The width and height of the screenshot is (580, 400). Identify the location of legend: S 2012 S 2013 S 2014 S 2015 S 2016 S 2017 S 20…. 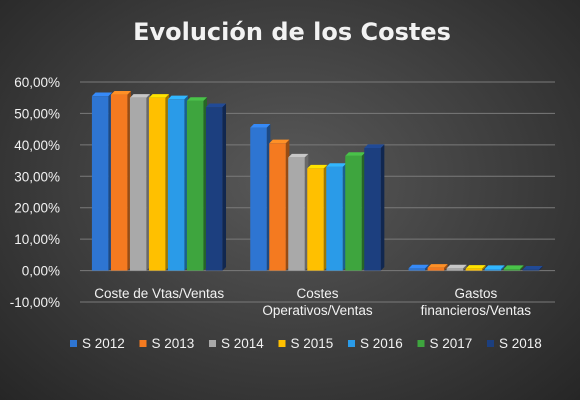
(306, 343).